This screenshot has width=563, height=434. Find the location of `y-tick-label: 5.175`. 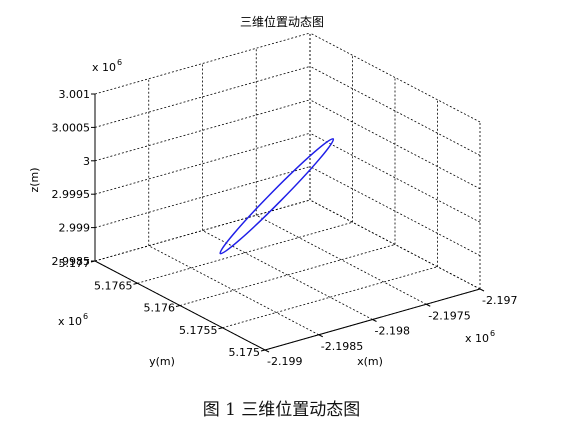

y-tick-label: 5.175 is located at coordinates (245, 352).